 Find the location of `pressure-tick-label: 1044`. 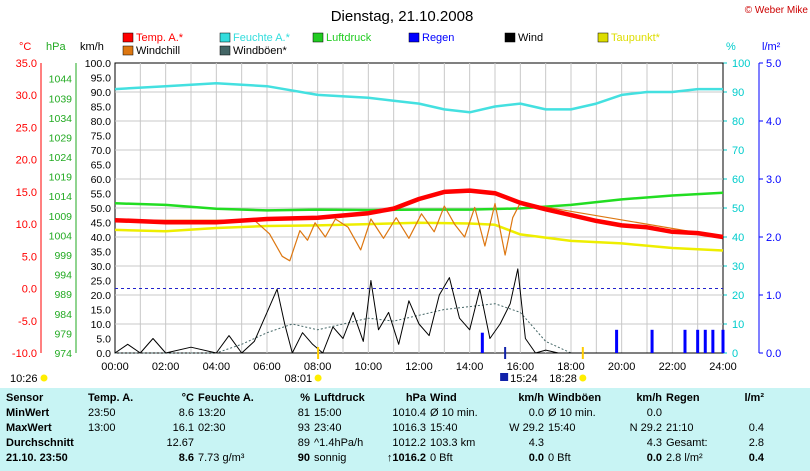

pressure-tick-label: 1044 is located at coordinates (61, 80).